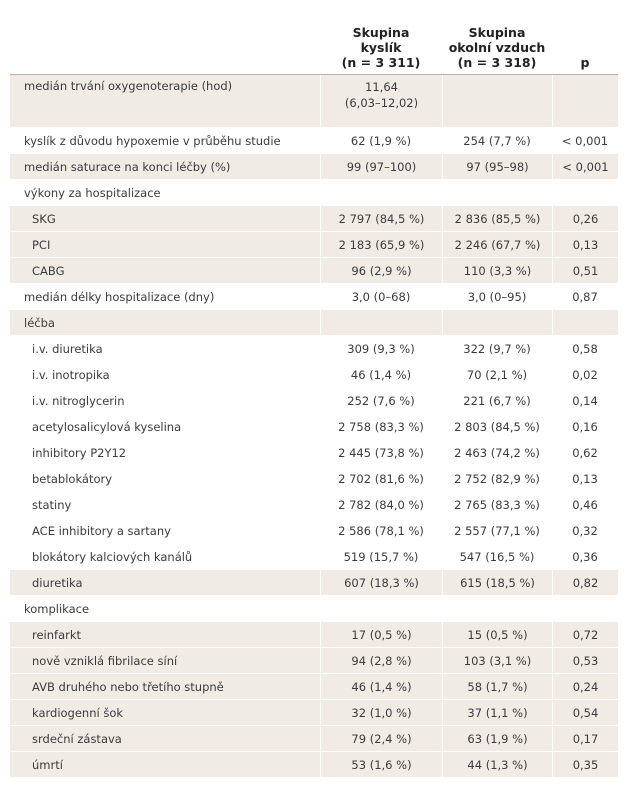  Describe the element at coordinates (497, 557) in the screenshot. I see `row-air-value: 547 (16,5 %)` at that location.